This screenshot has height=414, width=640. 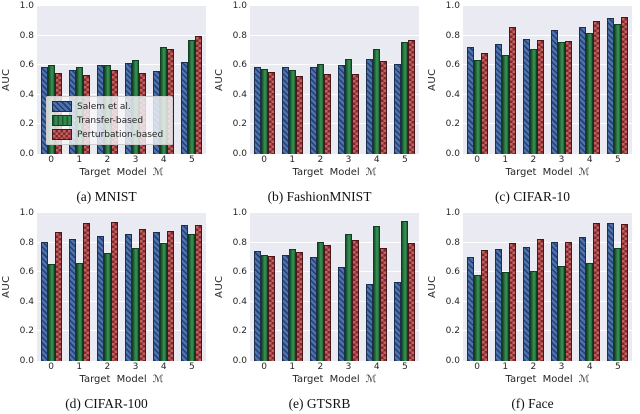 What do you see at coordinates (121, 379) in the screenshot?
I see `x-axis-label: Target Model ℳ` at bounding box center [121, 379].